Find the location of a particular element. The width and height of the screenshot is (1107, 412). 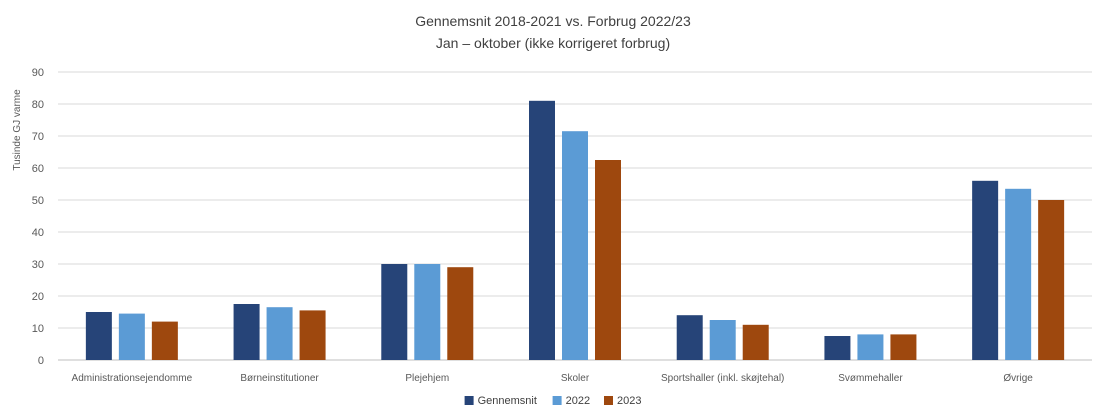

legend-label: Gennemsnit is located at coordinates (507, 401).